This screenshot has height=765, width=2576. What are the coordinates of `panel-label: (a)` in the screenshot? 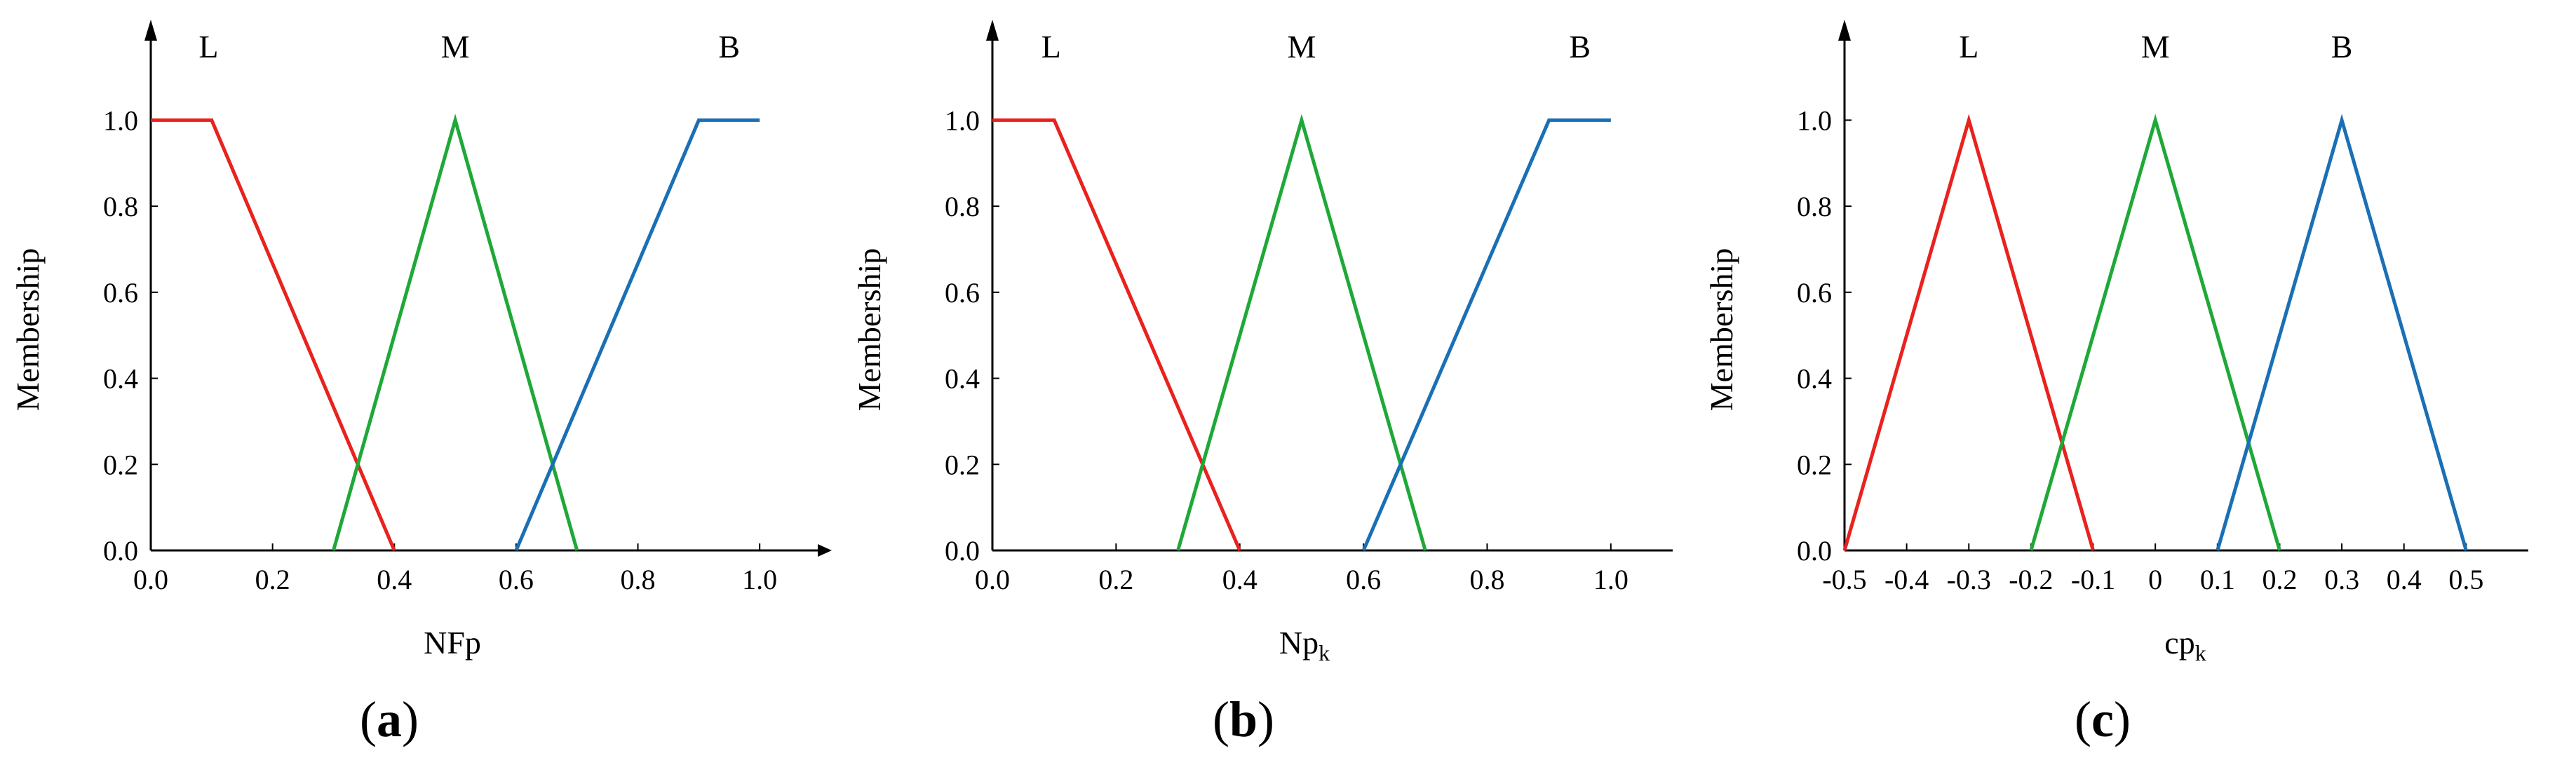 It's located at (389, 719).